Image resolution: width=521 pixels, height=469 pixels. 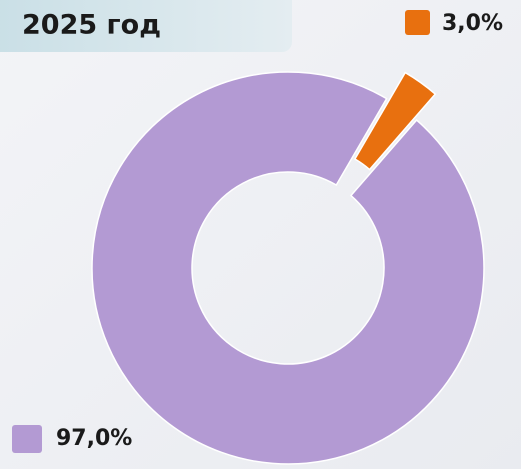 I want to click on slice, so click(x=395, y=121).